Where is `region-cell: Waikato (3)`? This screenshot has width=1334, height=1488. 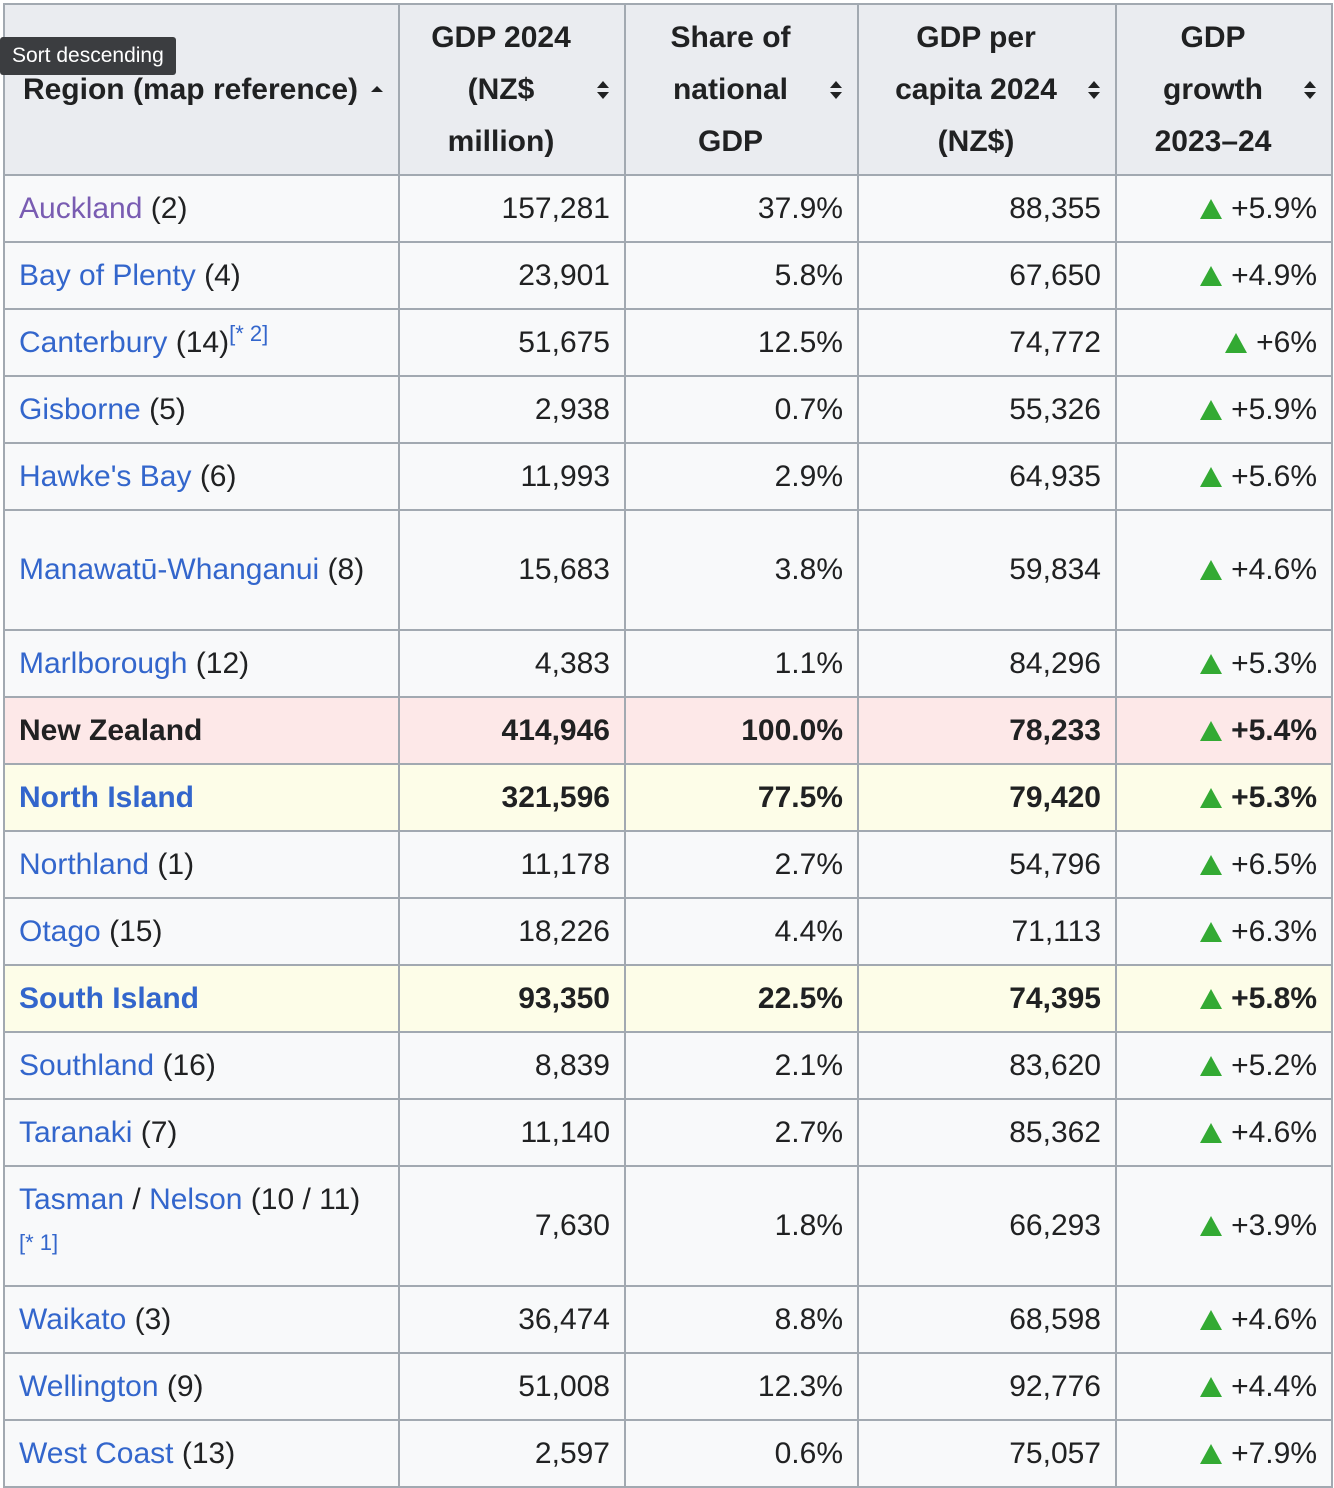
region-cell: Waikato (3) is located at coordinates (201, 1319).